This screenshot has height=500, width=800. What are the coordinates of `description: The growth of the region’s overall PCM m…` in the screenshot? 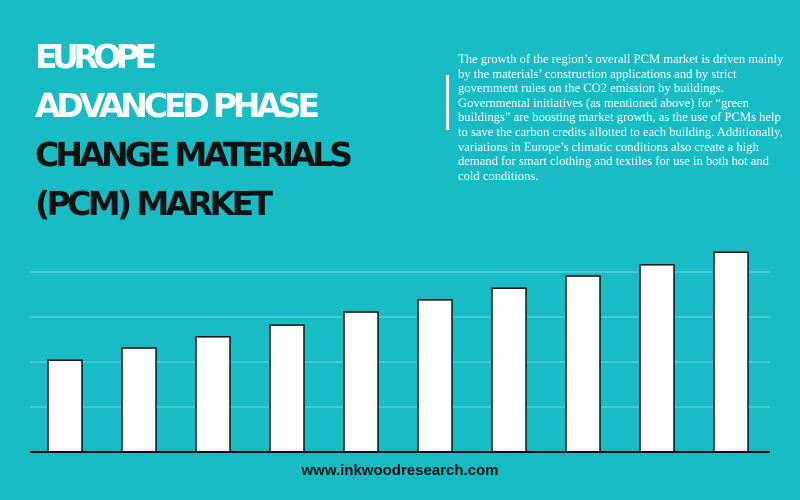 It's located at (621, 117).